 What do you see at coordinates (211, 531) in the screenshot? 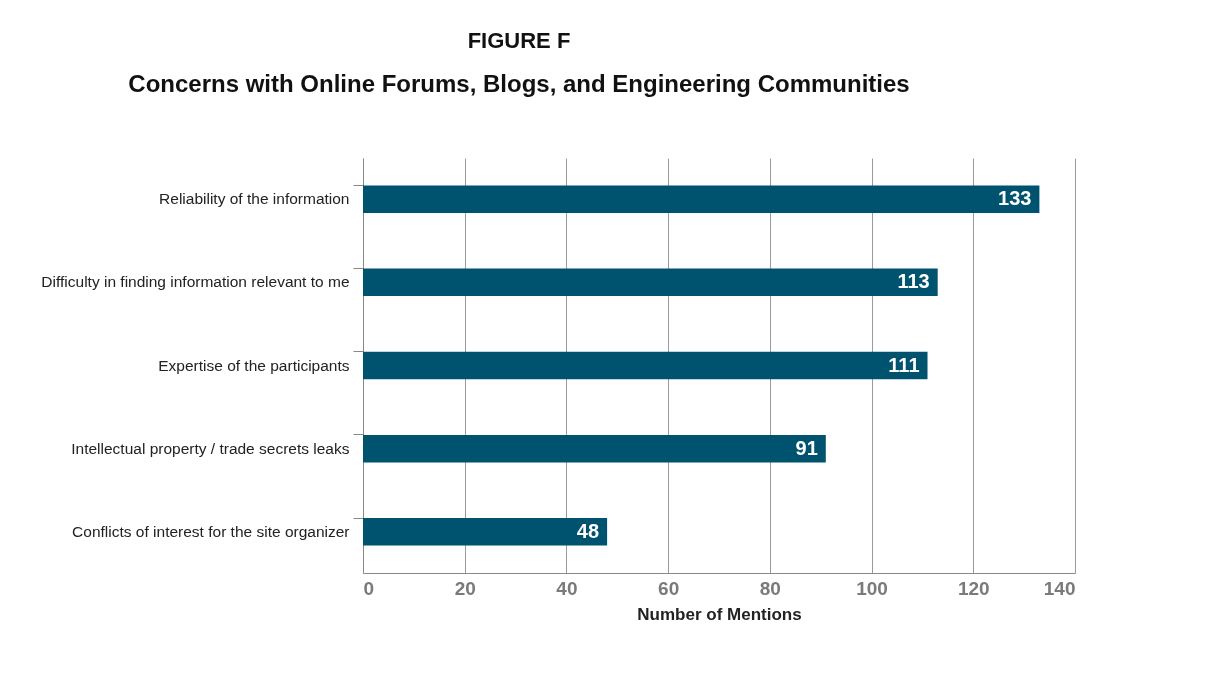
I see `y-tick-label: Conflicts of interest for the site organizer` at bounding box center [211, 531].